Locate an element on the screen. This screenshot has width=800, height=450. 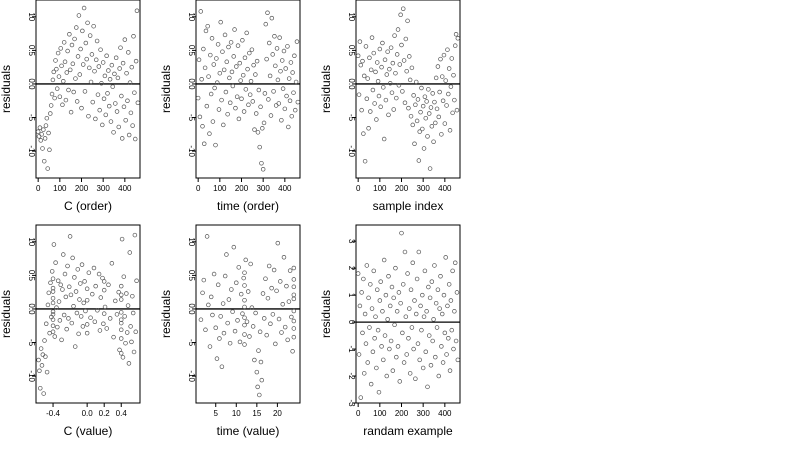
x-tick-label: 0.0 is located at coordinates (88, 413).